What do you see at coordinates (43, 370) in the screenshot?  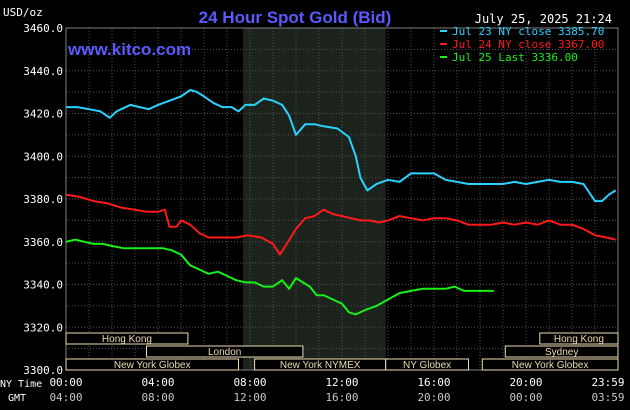 I see `y-tick-label: 3300.0` at bounding box center [43, 370].